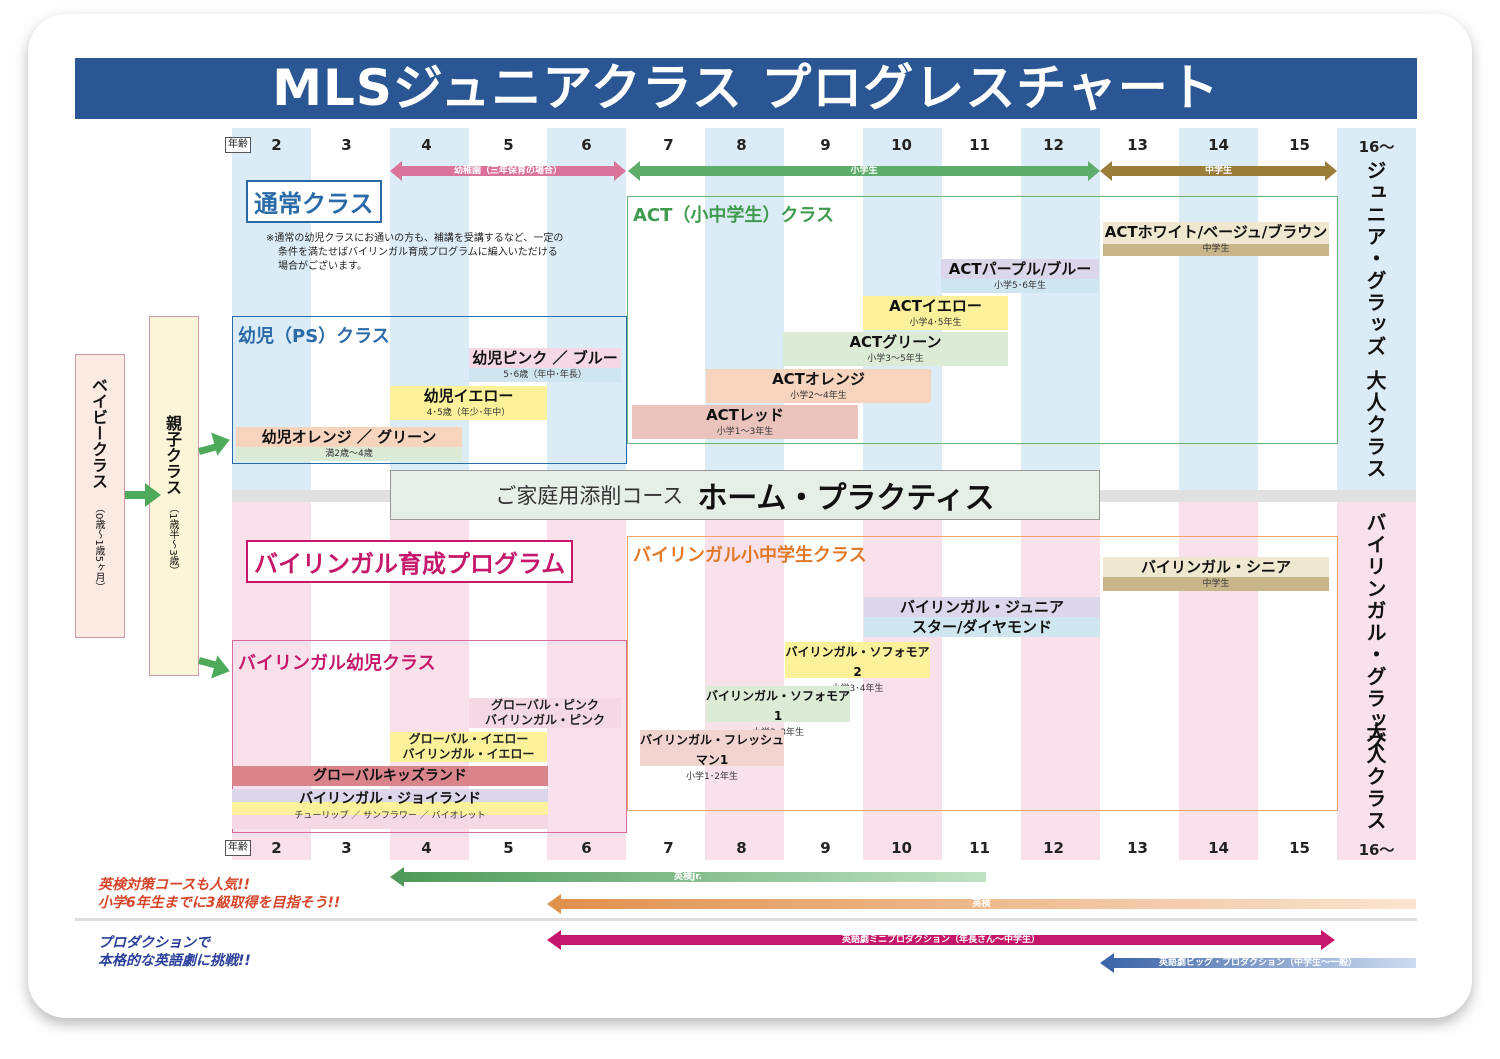 This screenshot has width=1500, height=1059. What do you see at coordinates (712, 777) in the screenshot?
I see `bar-sub: 小学1･2年生` at bounding box center [712, 777].